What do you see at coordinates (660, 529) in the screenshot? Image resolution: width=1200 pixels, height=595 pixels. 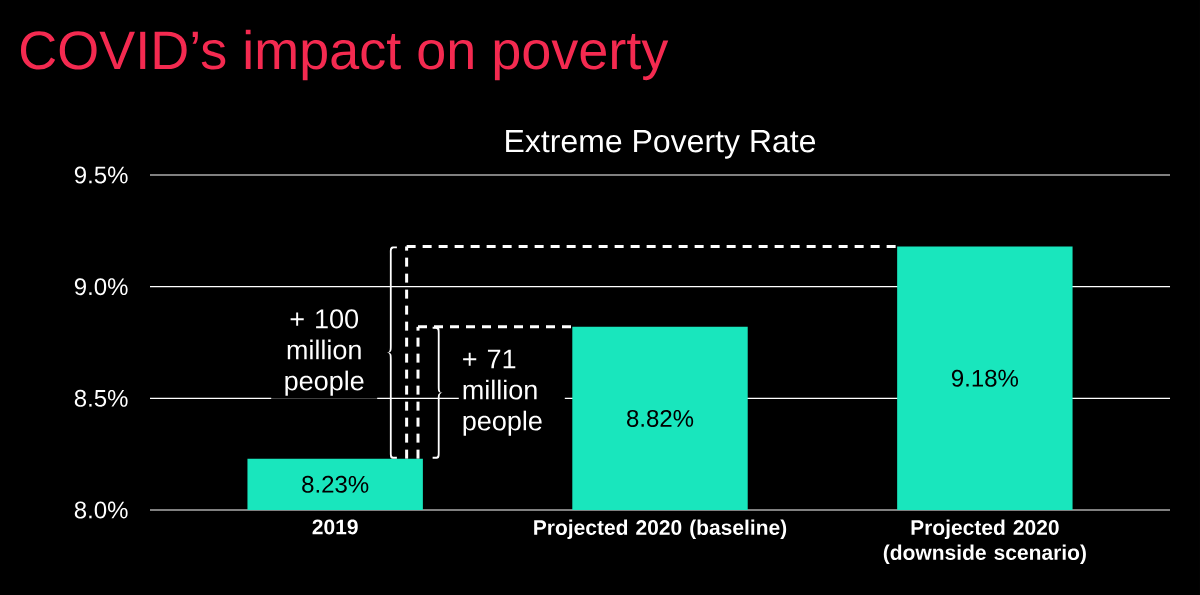 I see `x-tick-label: Projected 2020 (baseline)` at bounding box center [660, 529].